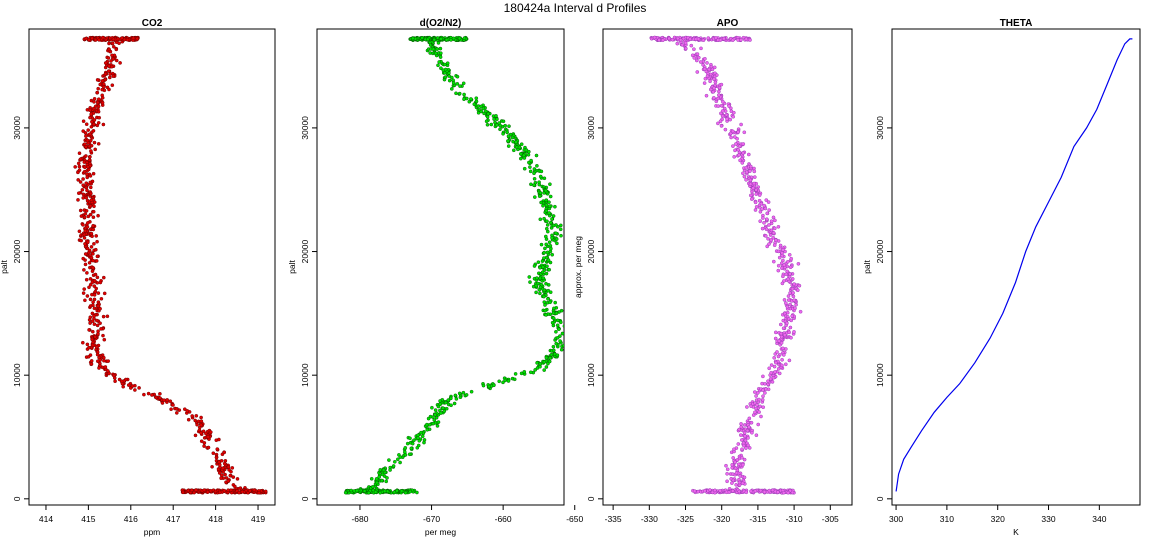 The height and width of the screenshot is (550, 1150). What do you see at coordinates (305, 498) in the screenshot?
I see `y-tick-label: 0` at bounding box center [305, 498].